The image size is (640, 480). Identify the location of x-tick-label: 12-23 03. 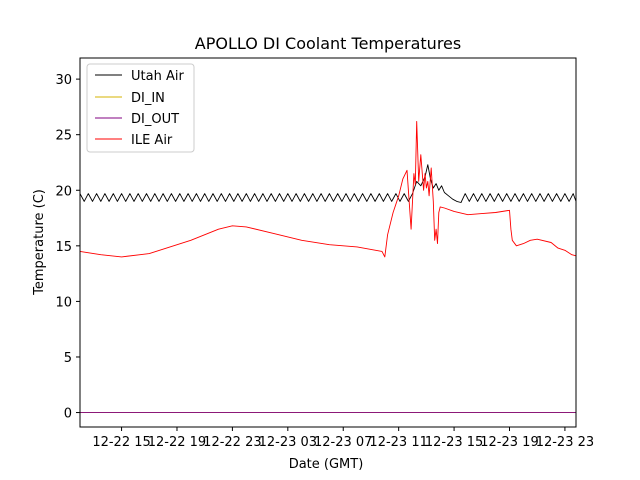
(288, 442).